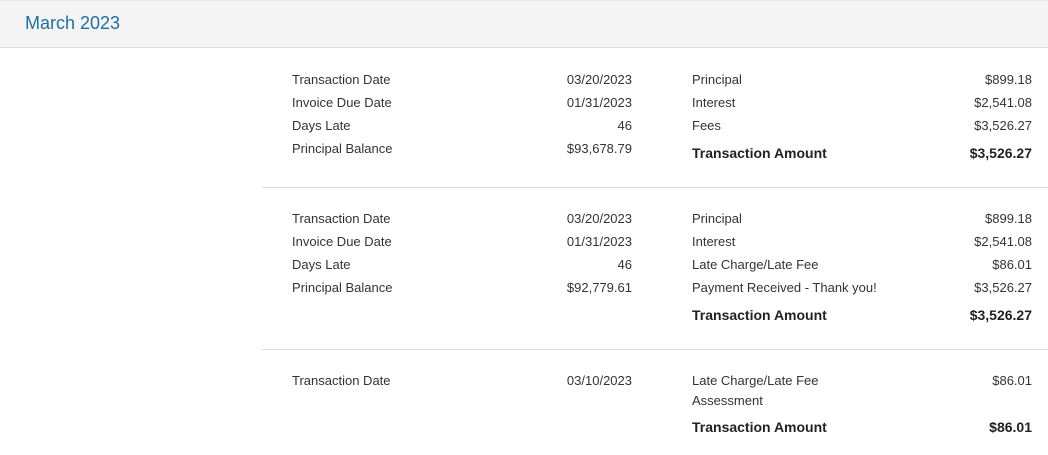 The width and height of the screenshot is (1048, 455). I want to click on total-value: $86.01, so click(1010, 427).